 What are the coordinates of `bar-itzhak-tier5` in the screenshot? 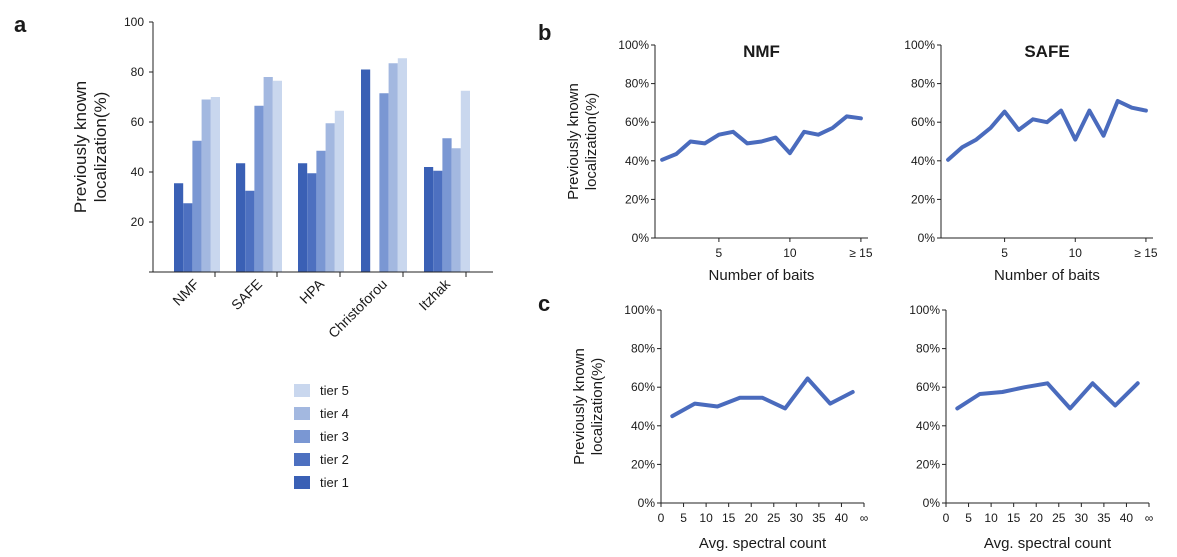 It's located at (465, 181).